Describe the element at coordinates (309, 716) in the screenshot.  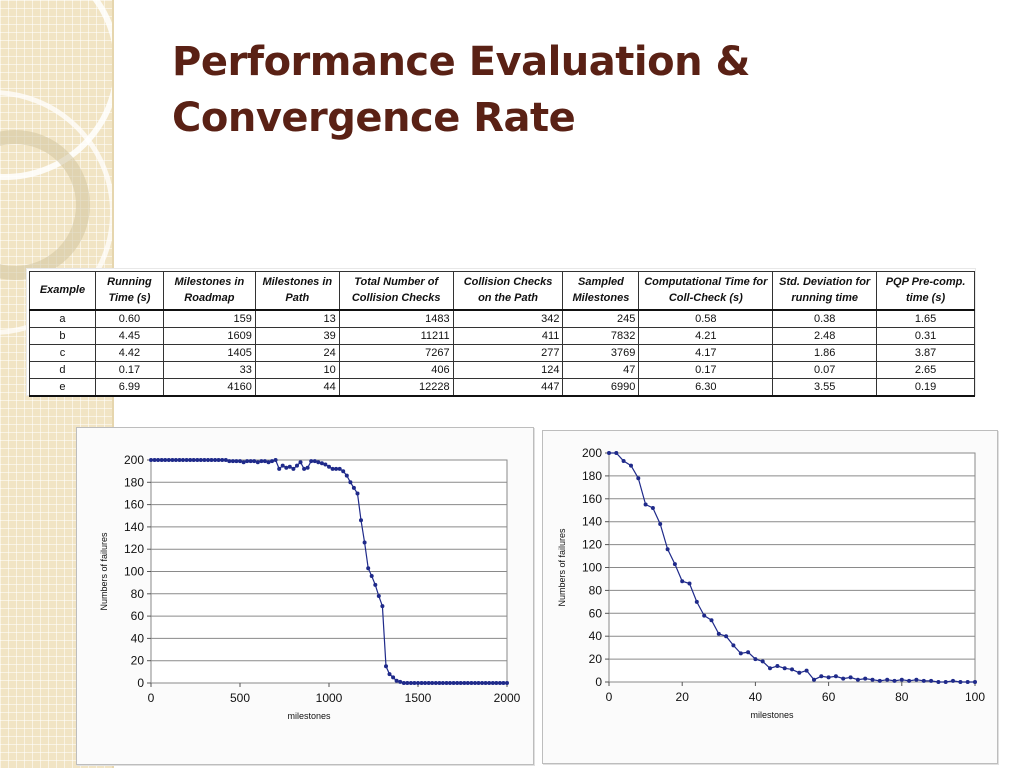
I see `x-axis-title: milestones` at that location.